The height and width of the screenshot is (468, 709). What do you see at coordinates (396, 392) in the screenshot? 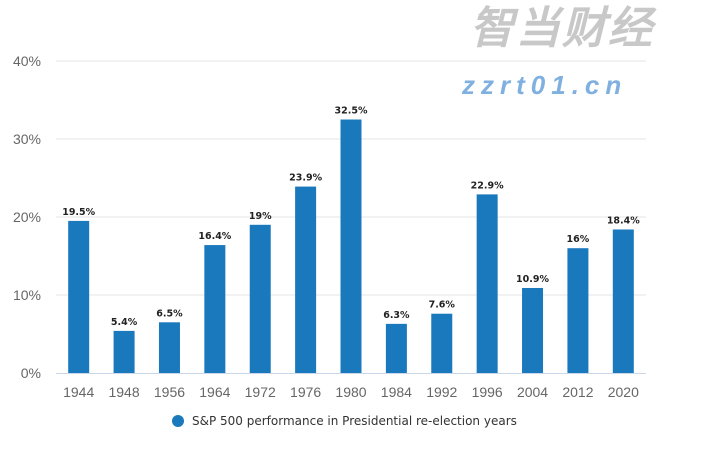
I see `x-tick-label: 1984` at bounding box center [396, 392].